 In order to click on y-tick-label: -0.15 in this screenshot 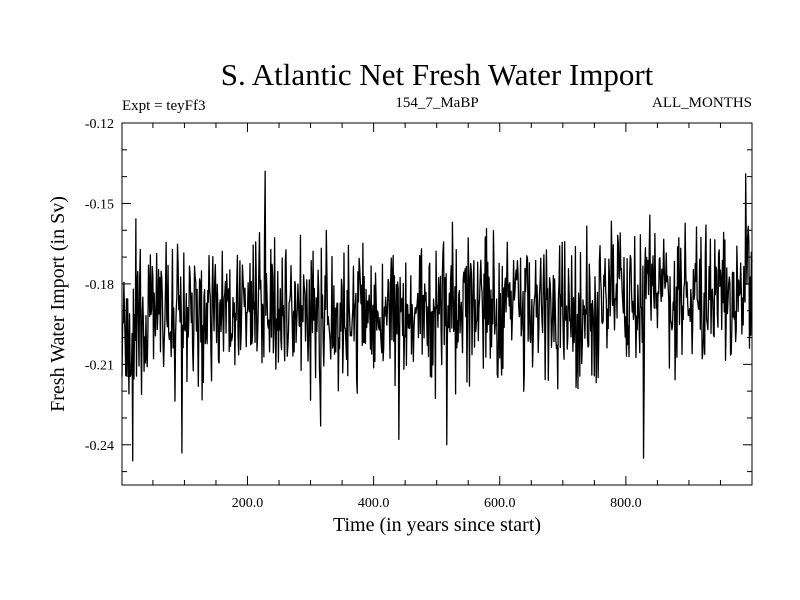, I will do `click(99, 204)`.